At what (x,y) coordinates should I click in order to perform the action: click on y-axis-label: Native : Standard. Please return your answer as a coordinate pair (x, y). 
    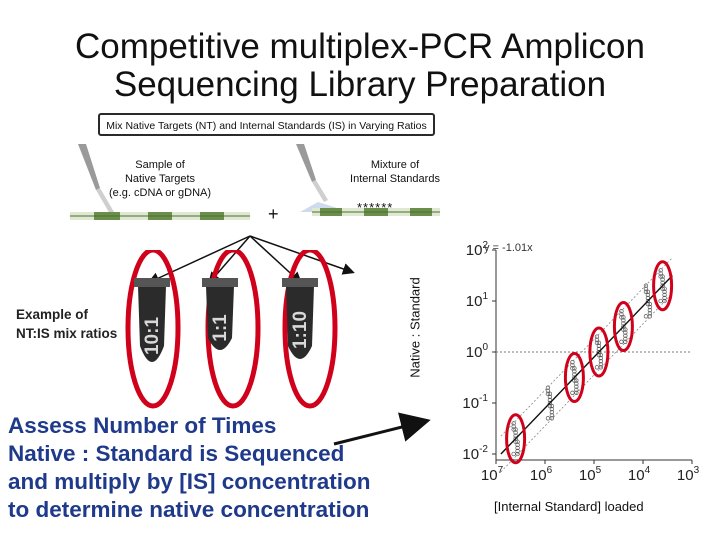
    Looking at the image, I should click on (415, 327).